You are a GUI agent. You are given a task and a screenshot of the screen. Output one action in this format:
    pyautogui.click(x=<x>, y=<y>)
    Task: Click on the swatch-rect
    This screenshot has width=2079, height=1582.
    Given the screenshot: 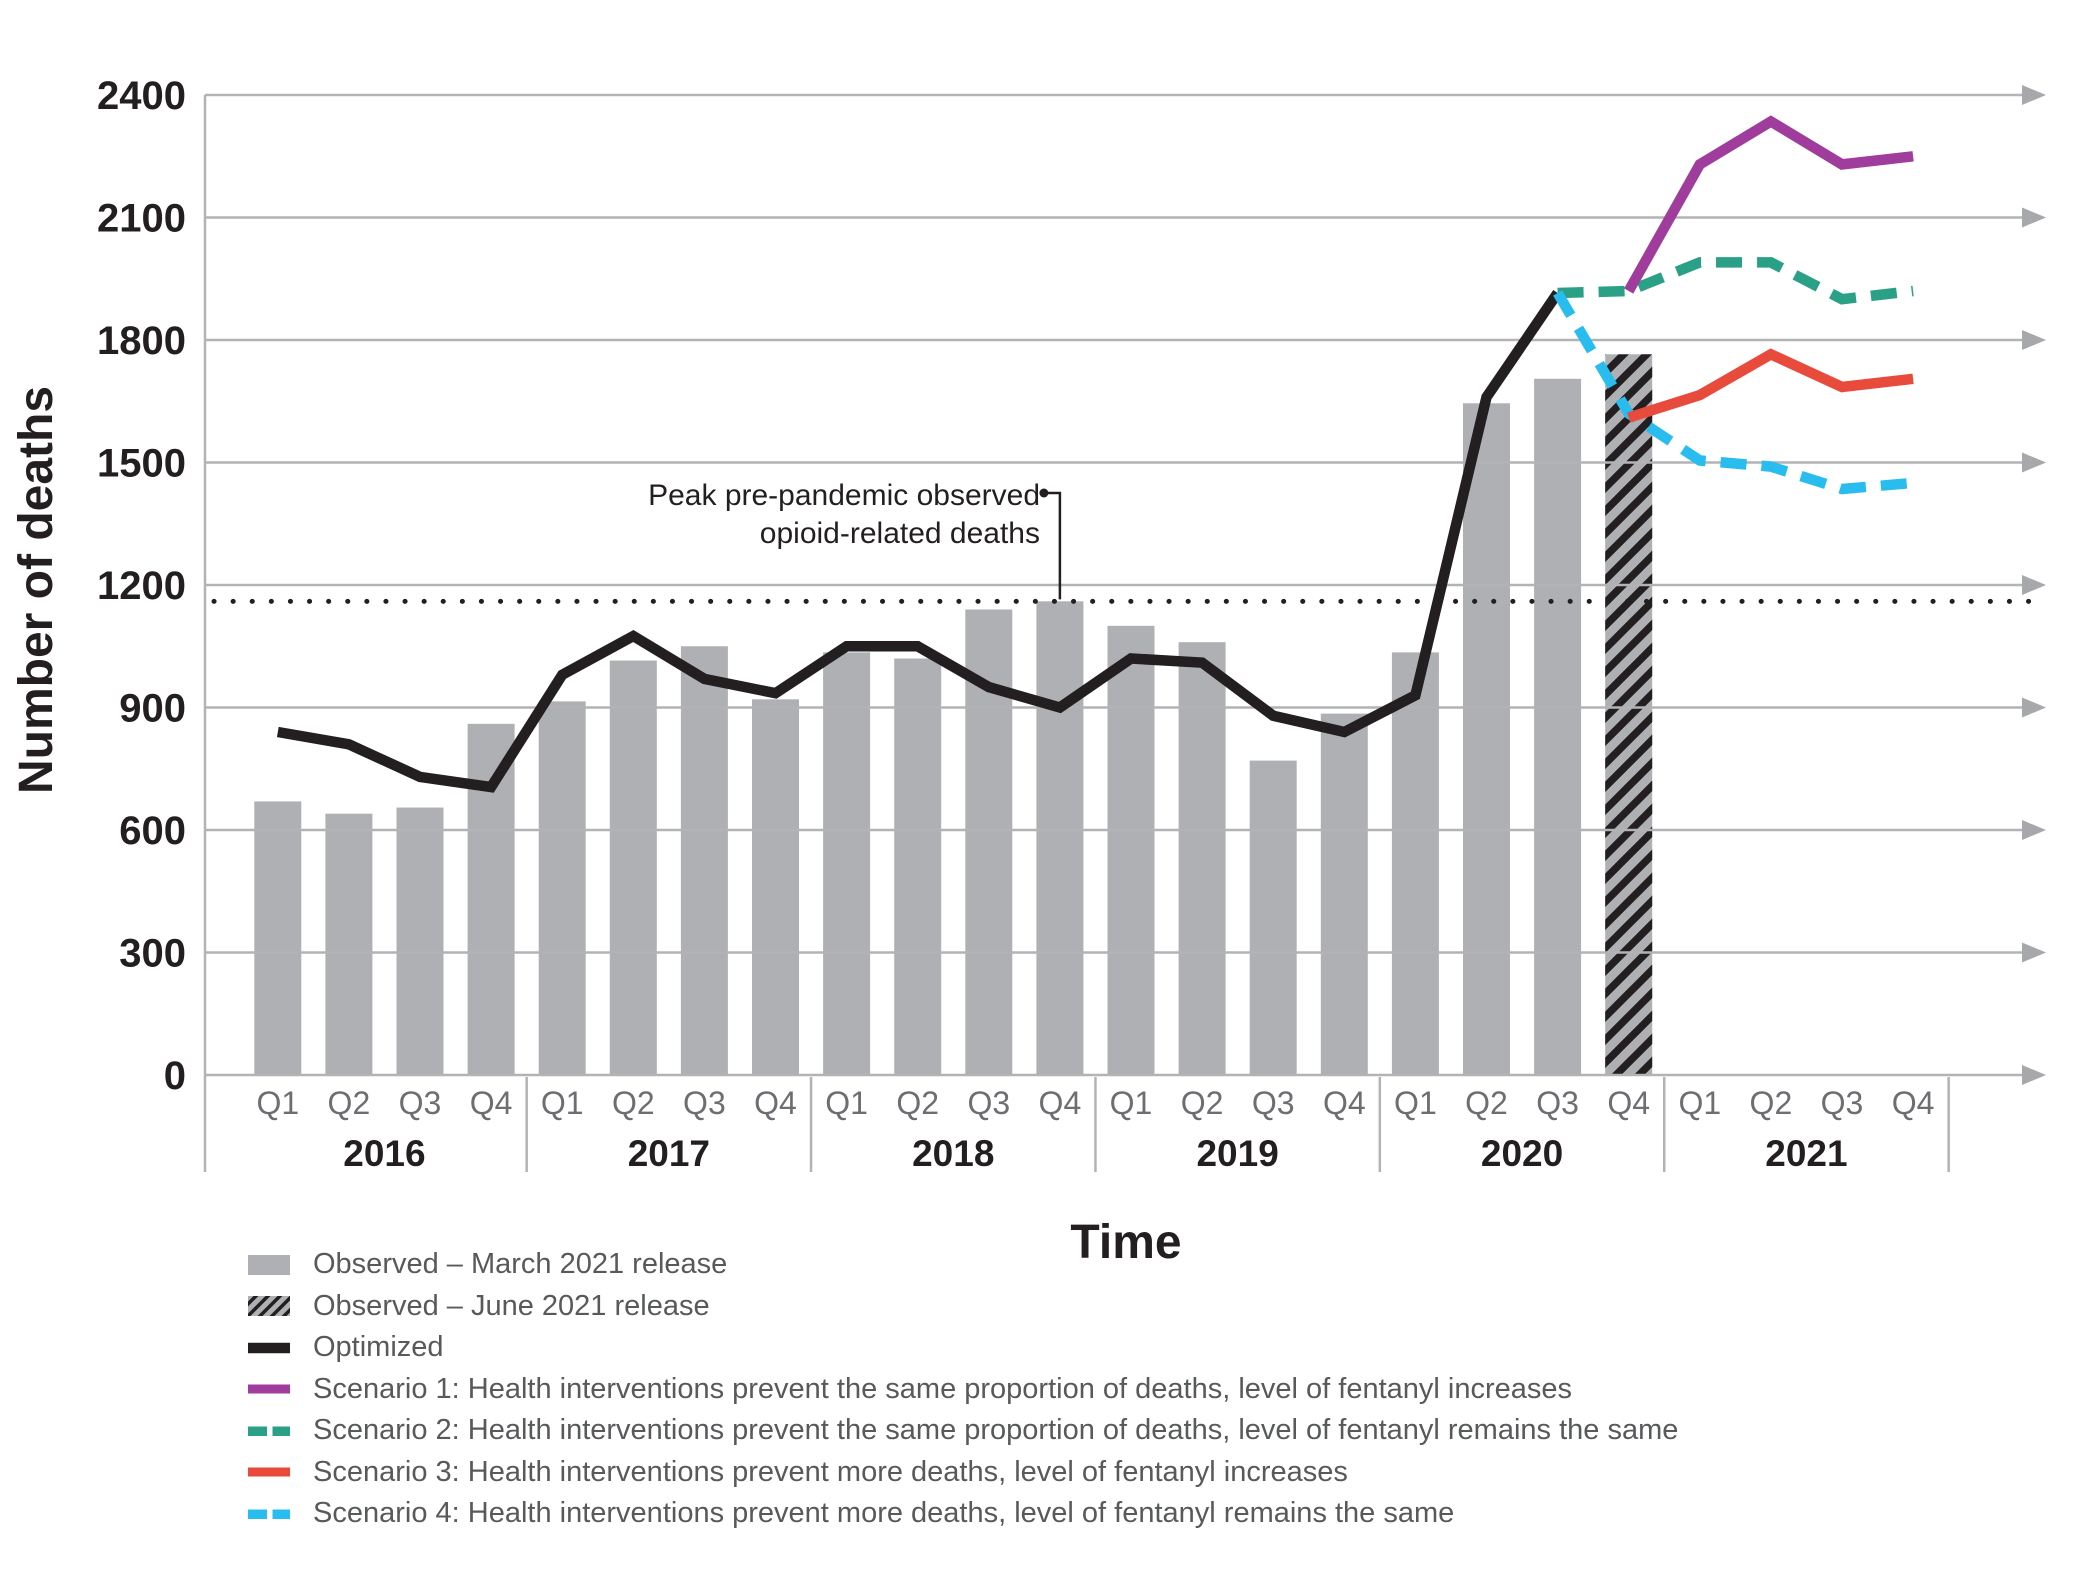 What is the action you would take?
    pyautogui.click(x=269, y=1264)
    